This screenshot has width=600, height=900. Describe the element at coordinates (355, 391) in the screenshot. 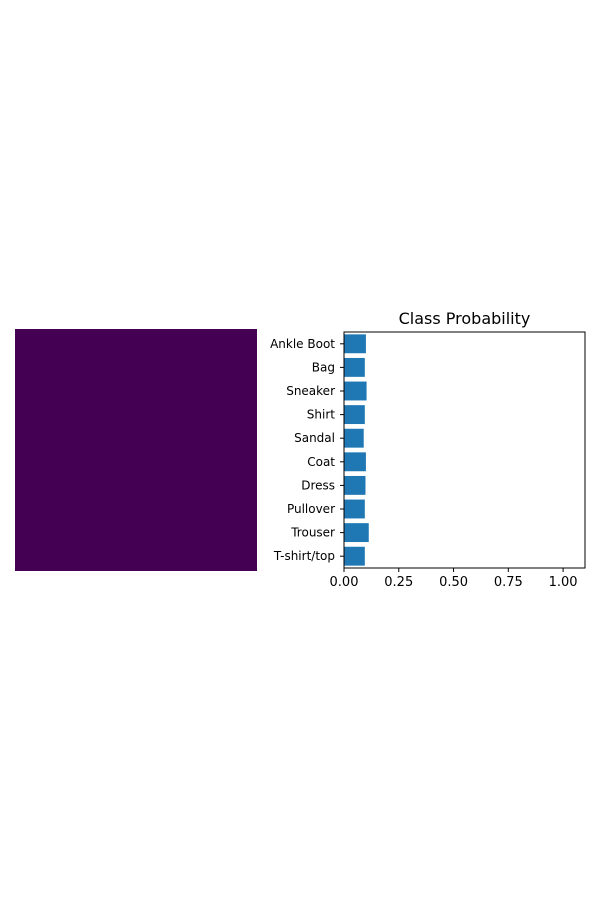

I see `bar-sneaker` at that location.